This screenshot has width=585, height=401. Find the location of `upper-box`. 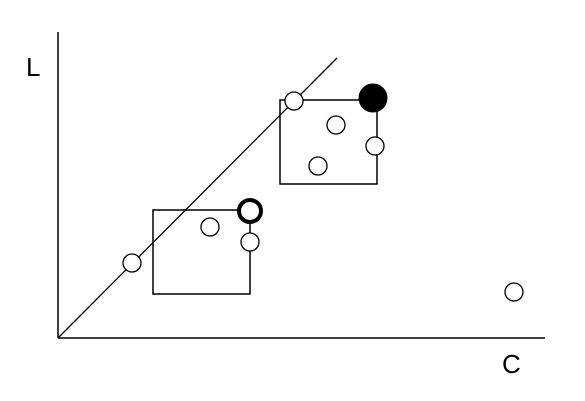

upper-box is located at coordinates (328, 142).